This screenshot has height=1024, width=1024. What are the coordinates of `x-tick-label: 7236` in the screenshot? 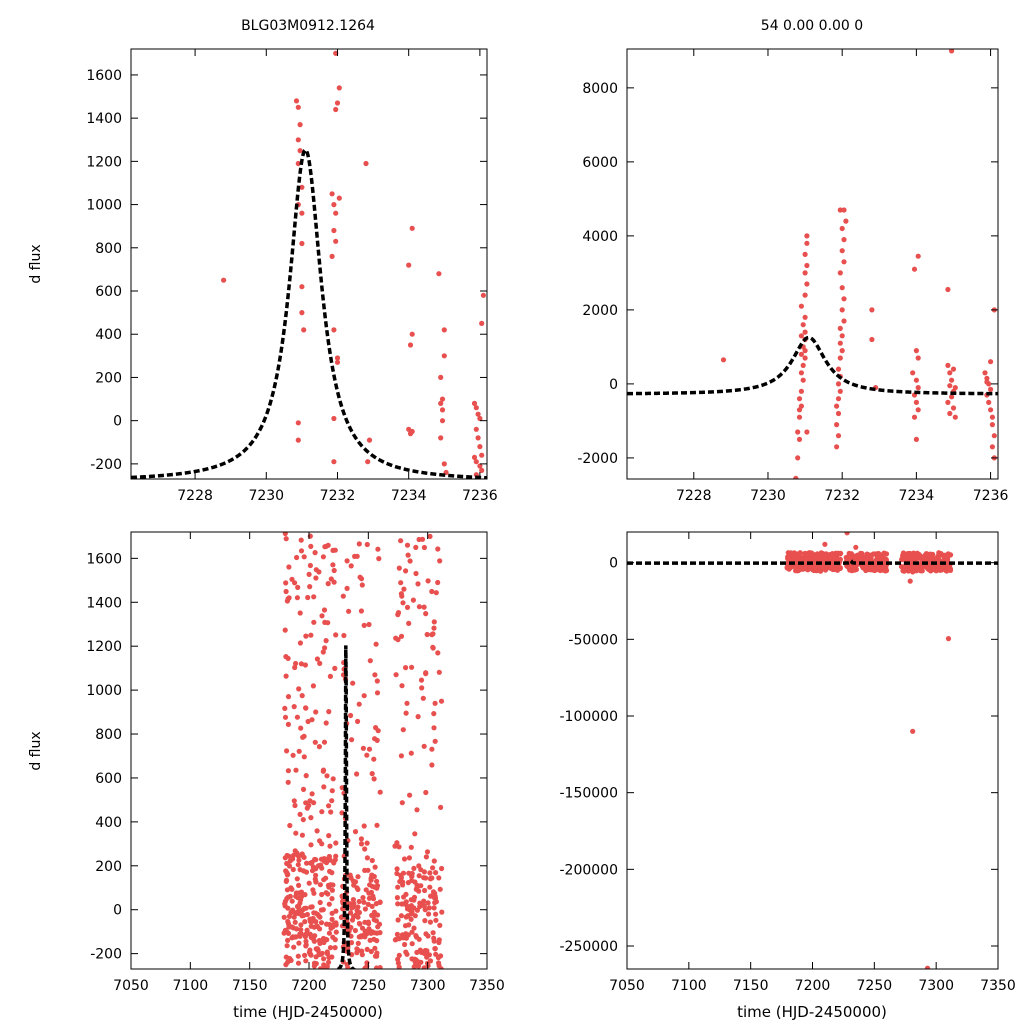 It's located at (480, 496).